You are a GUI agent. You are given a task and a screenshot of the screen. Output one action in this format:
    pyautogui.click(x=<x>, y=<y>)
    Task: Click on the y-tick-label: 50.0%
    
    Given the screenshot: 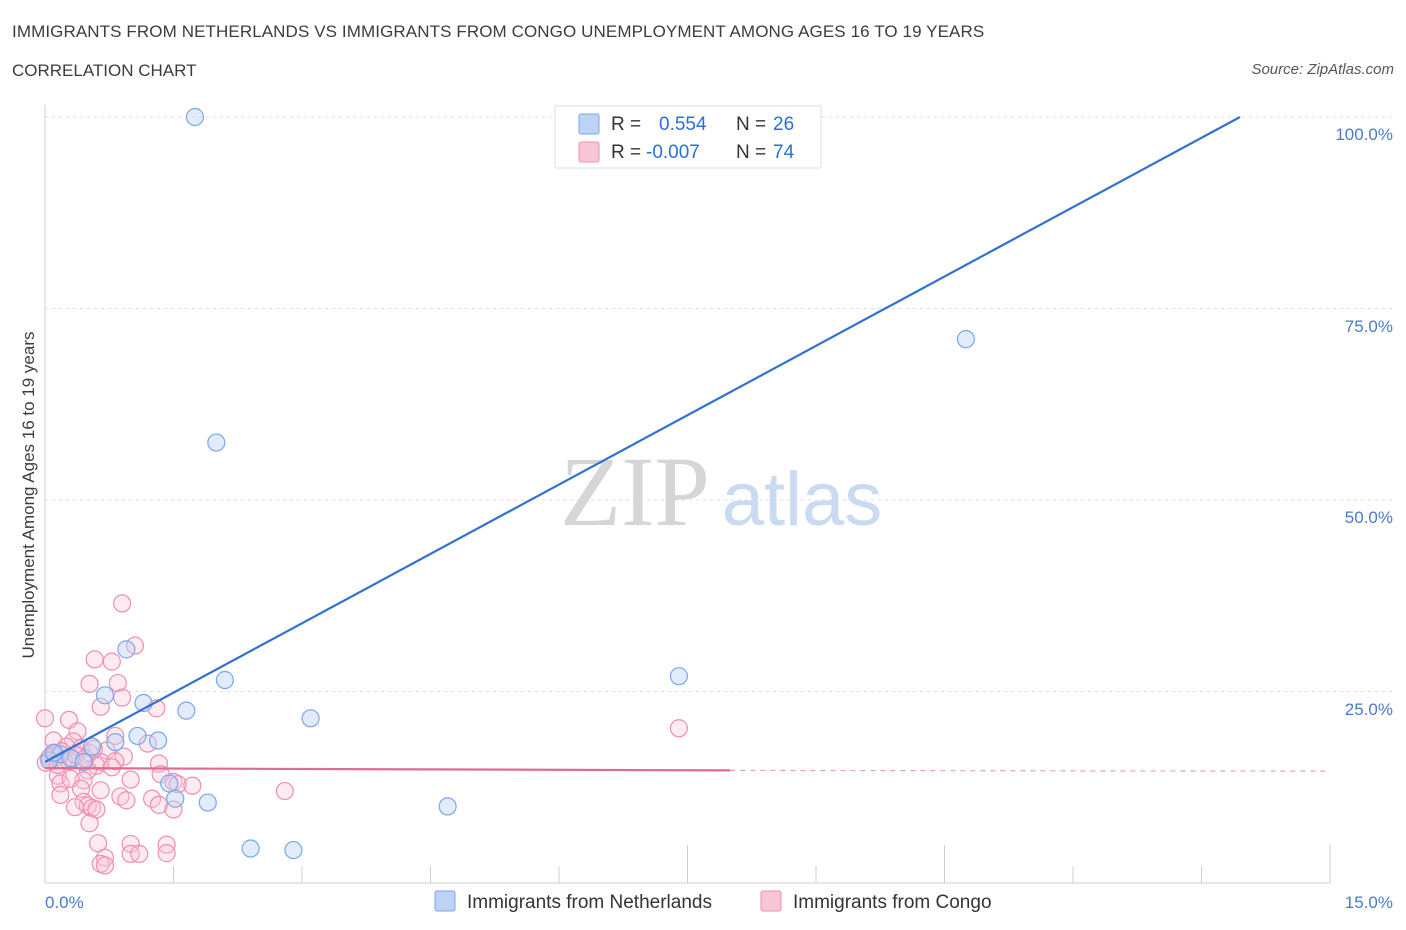 What is the action you would take?
    pyautogui.click(x=1369, y=517)
    